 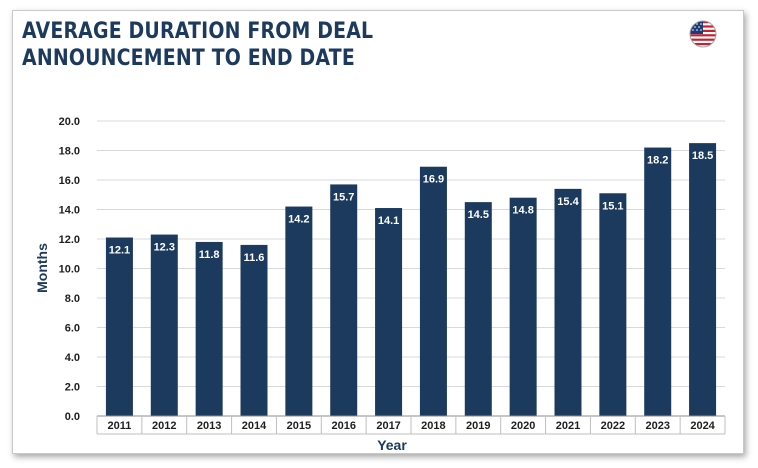 I want to click on bar-2011, so click(x=119, y=326).